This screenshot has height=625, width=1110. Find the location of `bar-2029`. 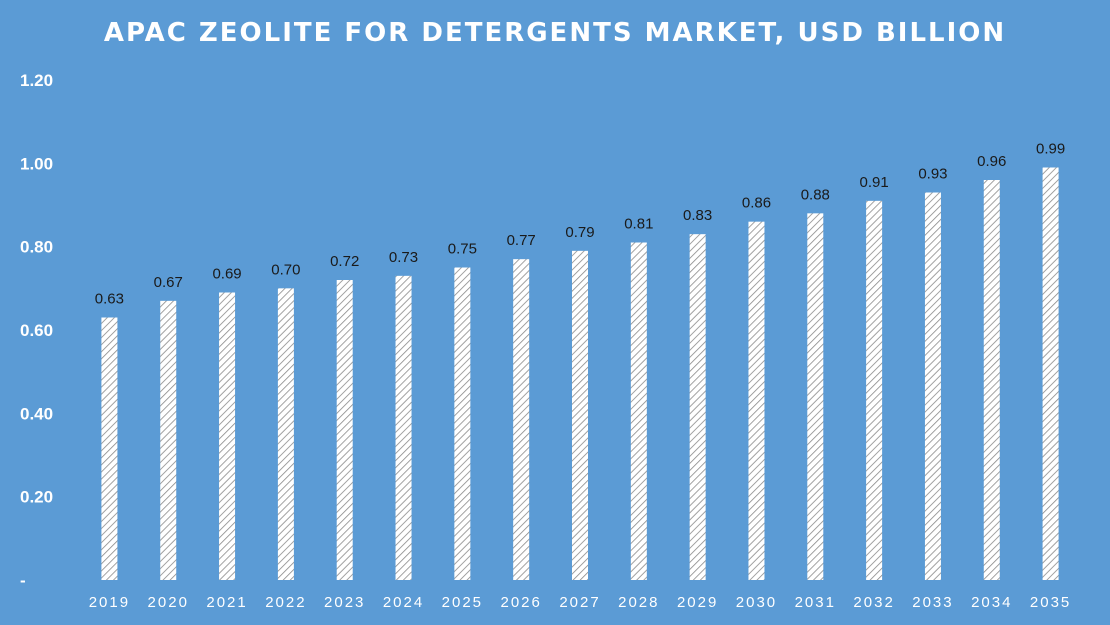

bar-2029 is located at coordinates (697, 407).